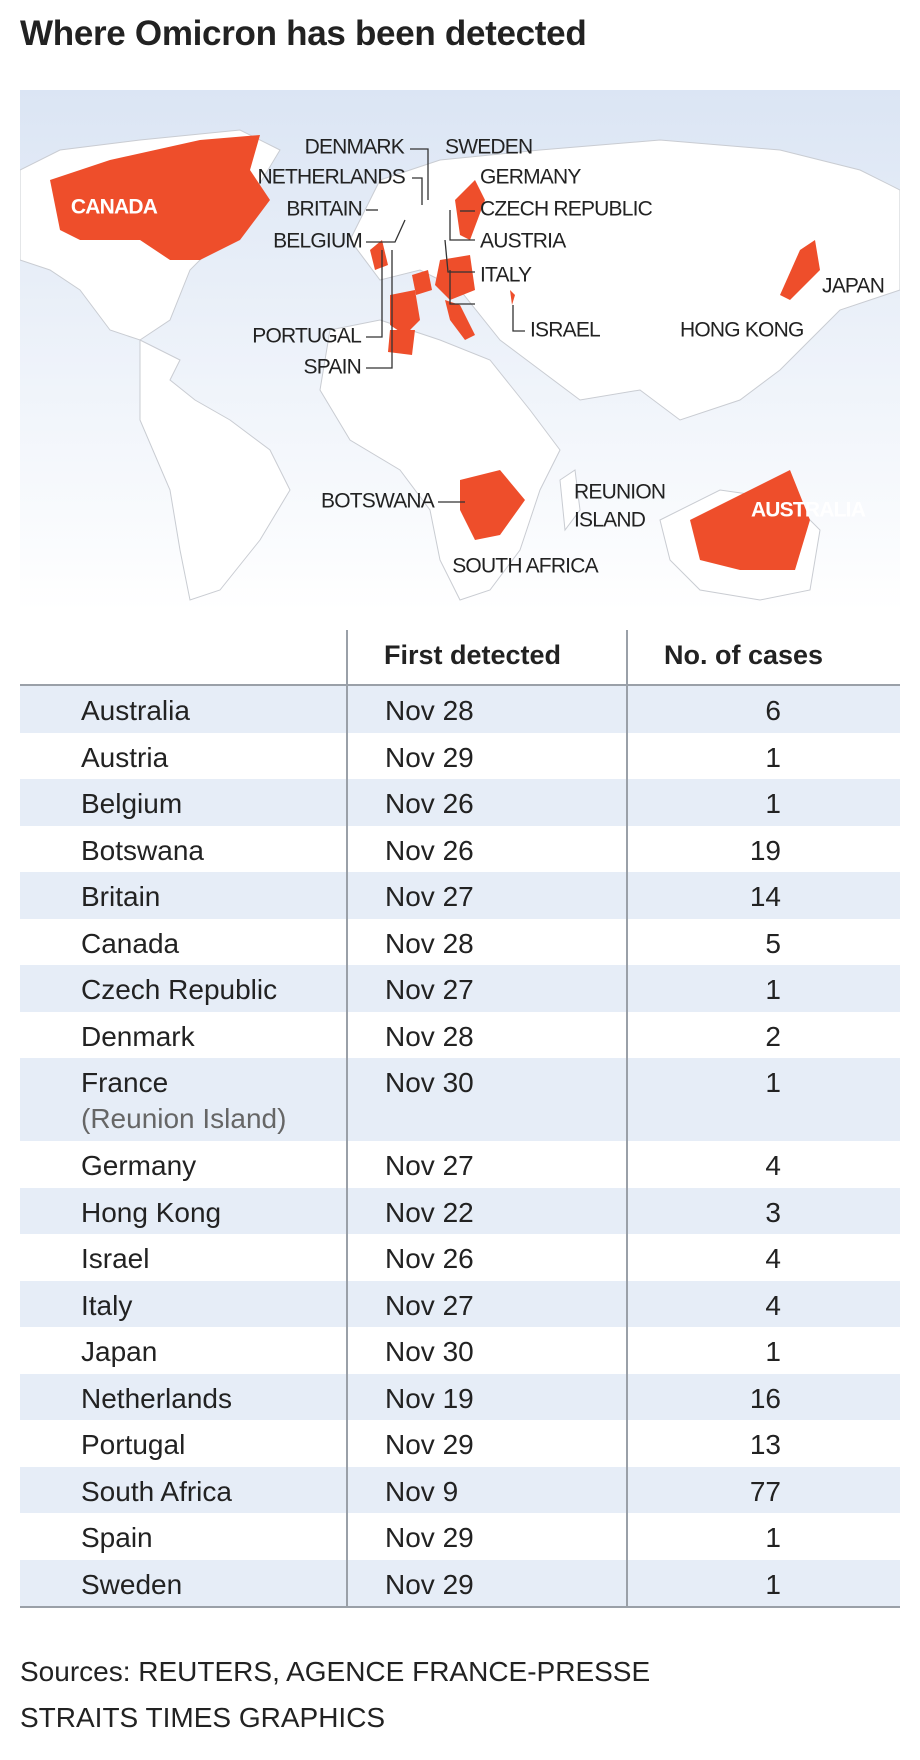 This screenshot has width=920, height=1760. What do you see at coordinates (619, 492) in the screenshot?
I see `map-label: REUNION` at bounding box center [619, 492].